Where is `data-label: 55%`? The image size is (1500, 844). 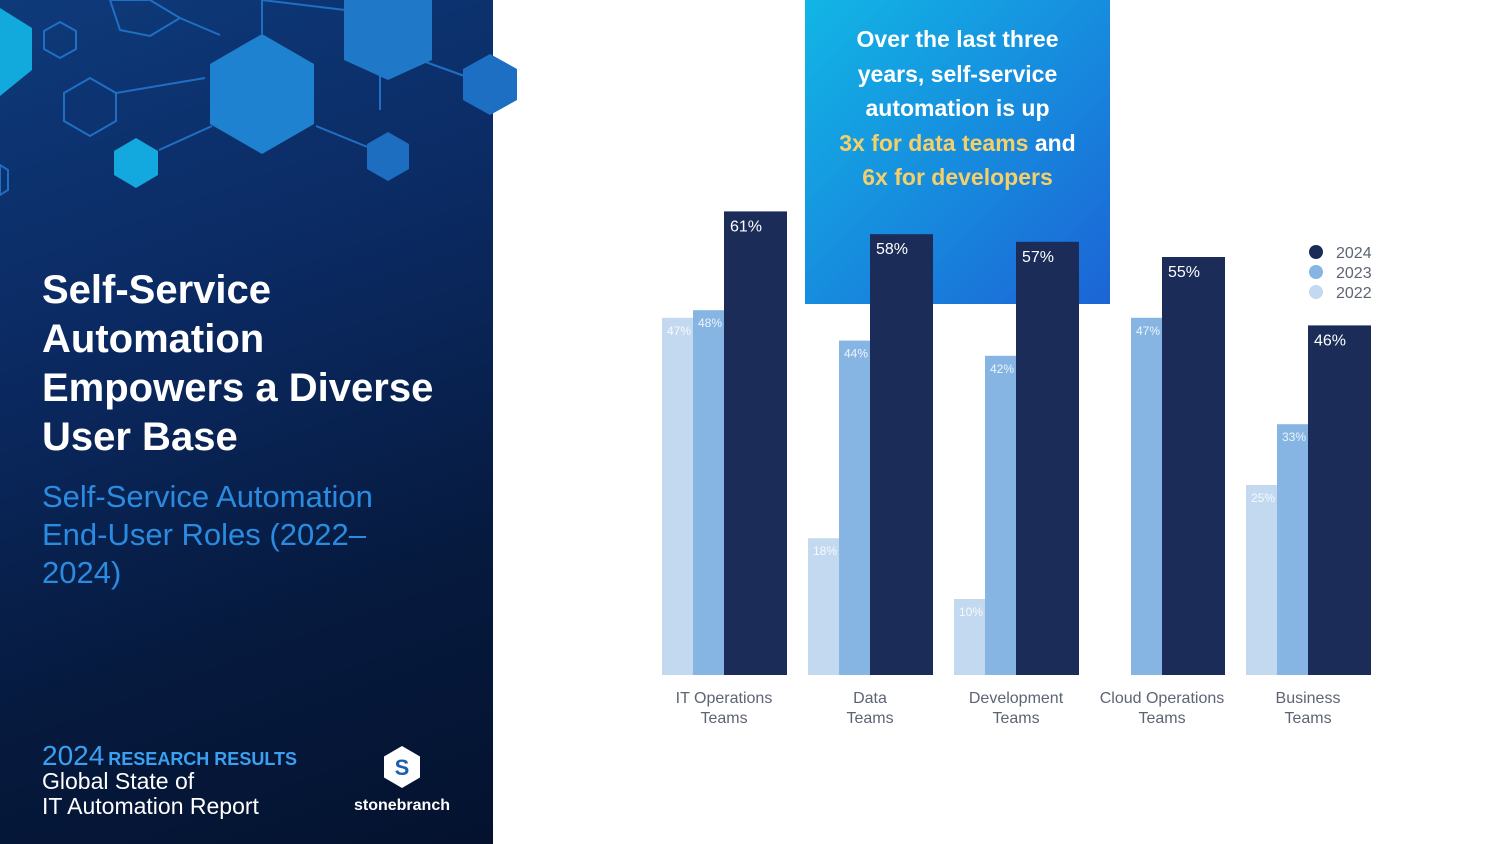
data-label: 55% is located at coordinates (1184, 272).